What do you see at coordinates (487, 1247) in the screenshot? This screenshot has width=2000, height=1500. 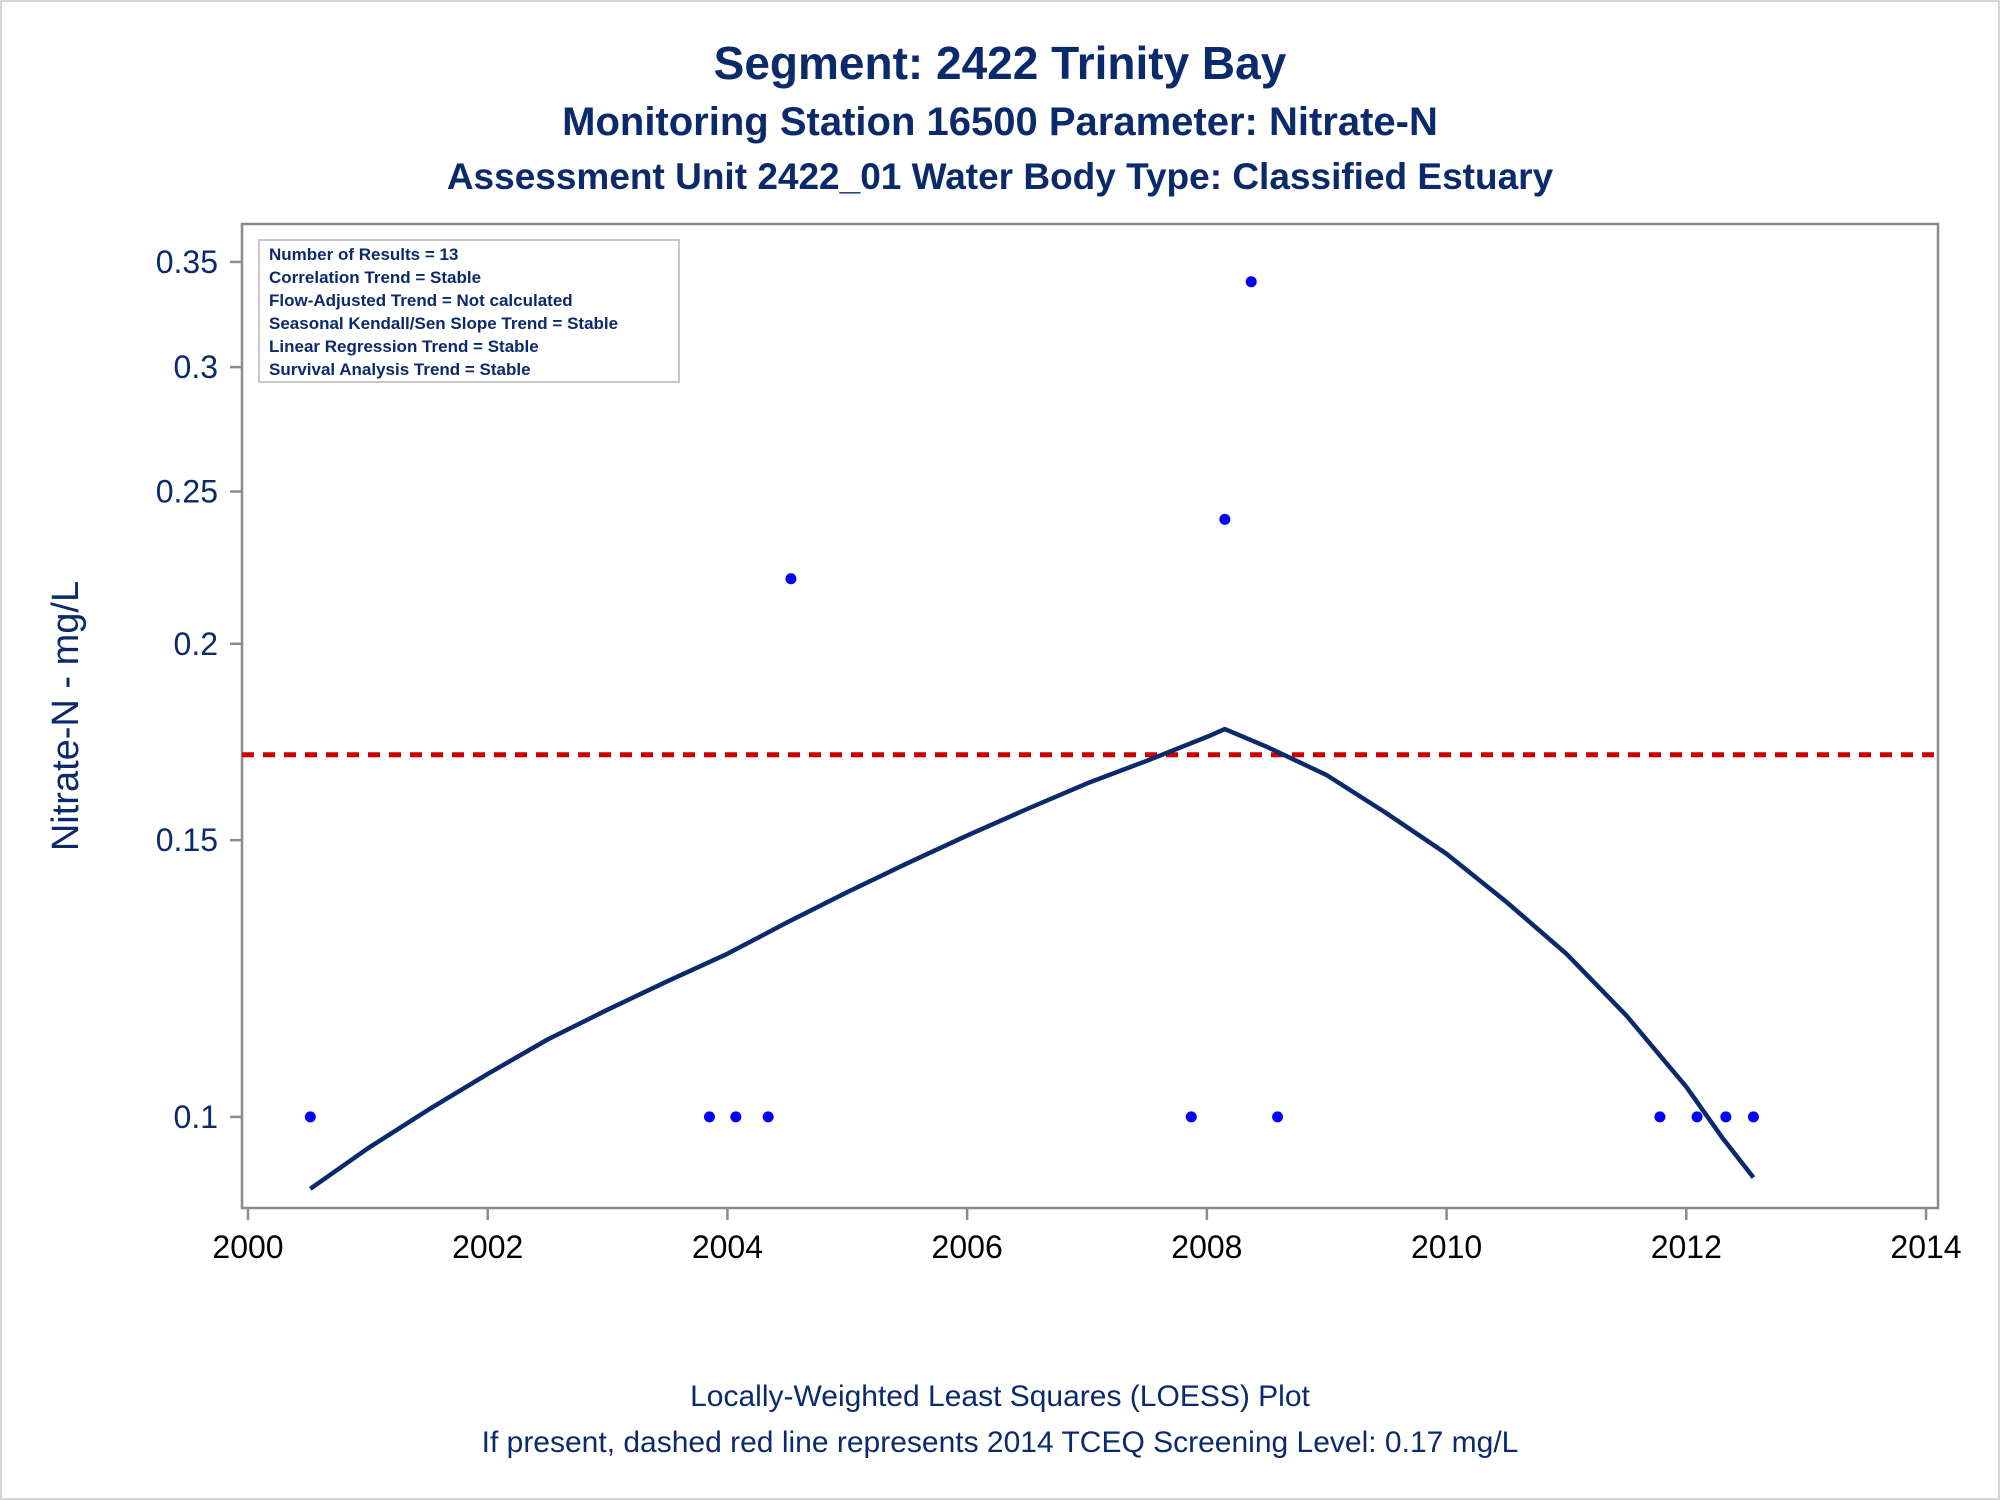 I see `x-tick-label: 2002` at bounding box center [487, 1247].